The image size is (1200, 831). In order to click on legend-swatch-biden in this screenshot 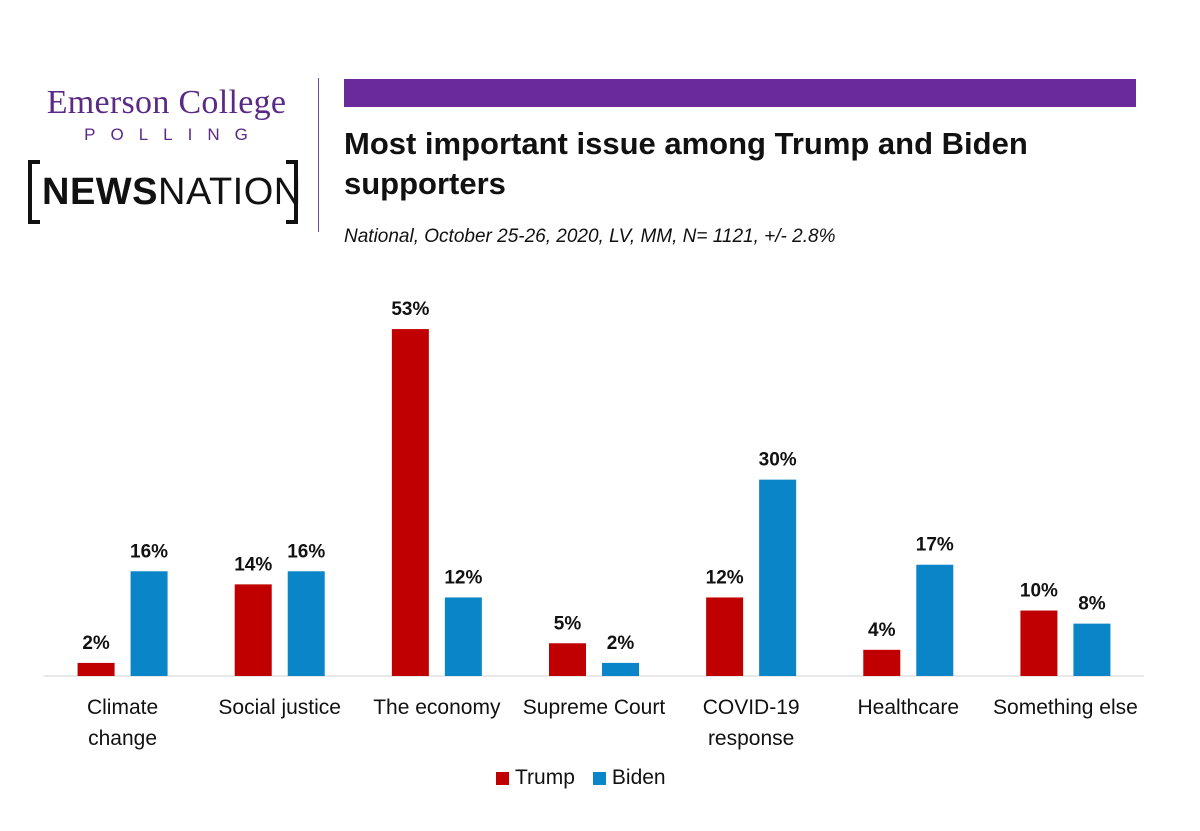, I will do `click(599, 778)`.